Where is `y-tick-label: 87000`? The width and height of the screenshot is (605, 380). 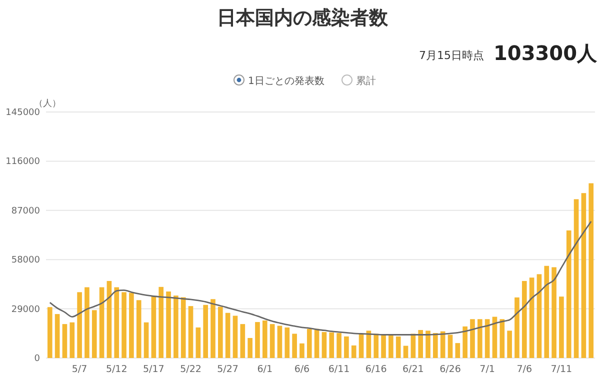
y-tick-label: 87000 is located at coordinates (25, 211).